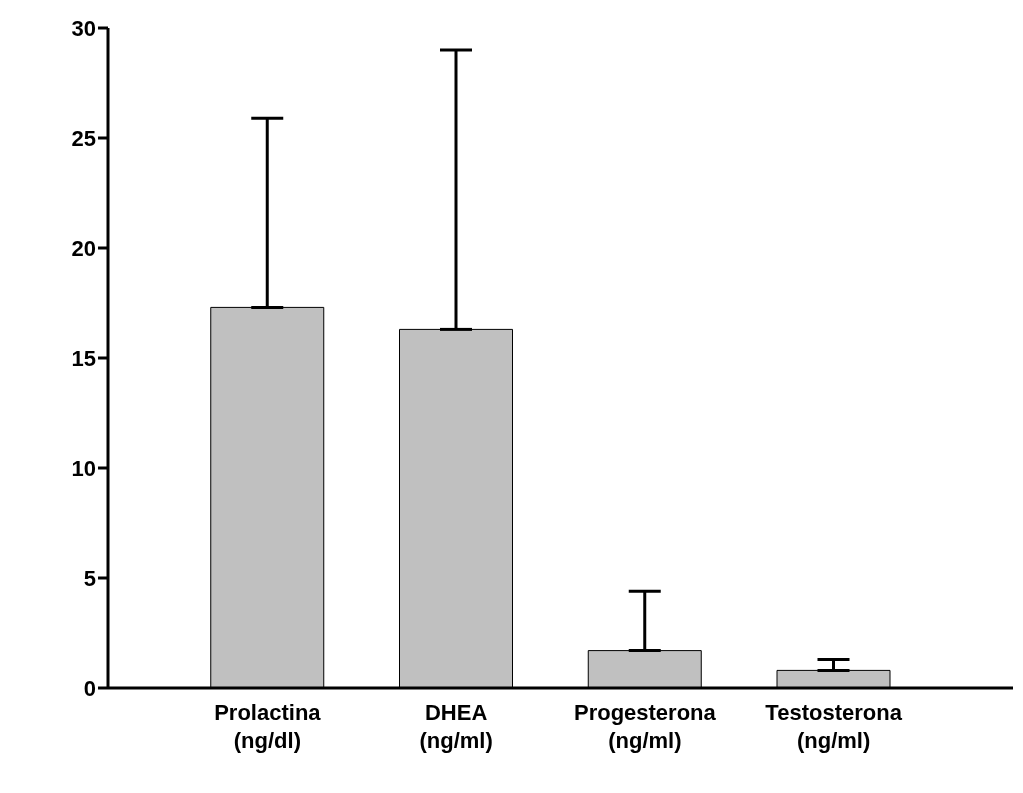 This screenshot has height=793, width=1023. Describe the element at coordinates (83, 468) in the screenshot. I see `y-tick-label: 10` at that location.